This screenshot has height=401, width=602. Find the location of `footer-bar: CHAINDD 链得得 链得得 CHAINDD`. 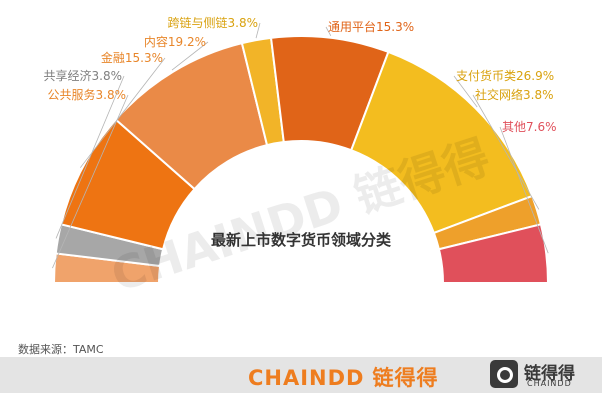

footer-bar: CHAINDD 链得得 链得得 CHAINDD is located at coordinates (301, 375).